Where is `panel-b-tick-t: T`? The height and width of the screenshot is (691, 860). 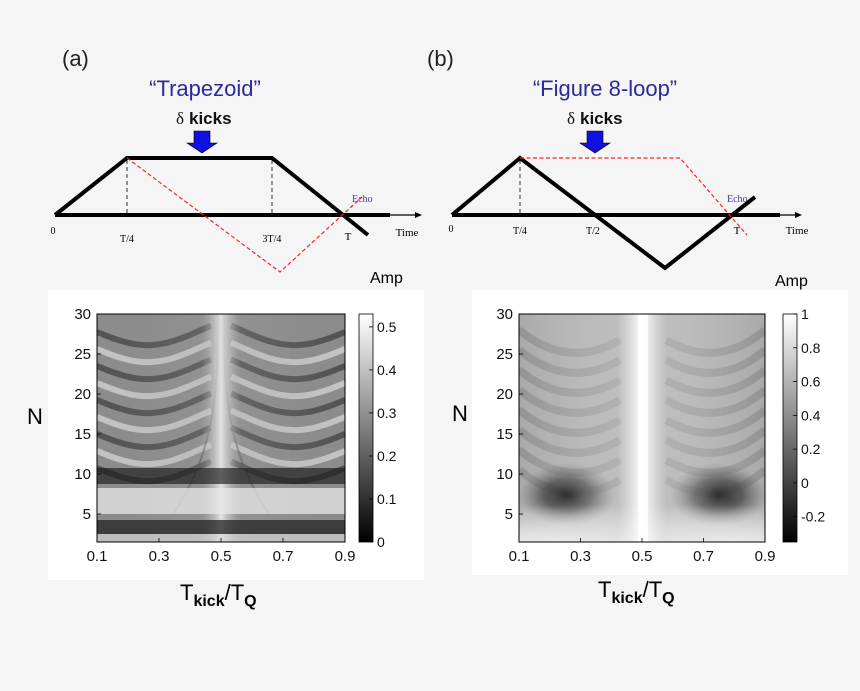 panel-b-tick-t: T is located at coordinates (737, 231).